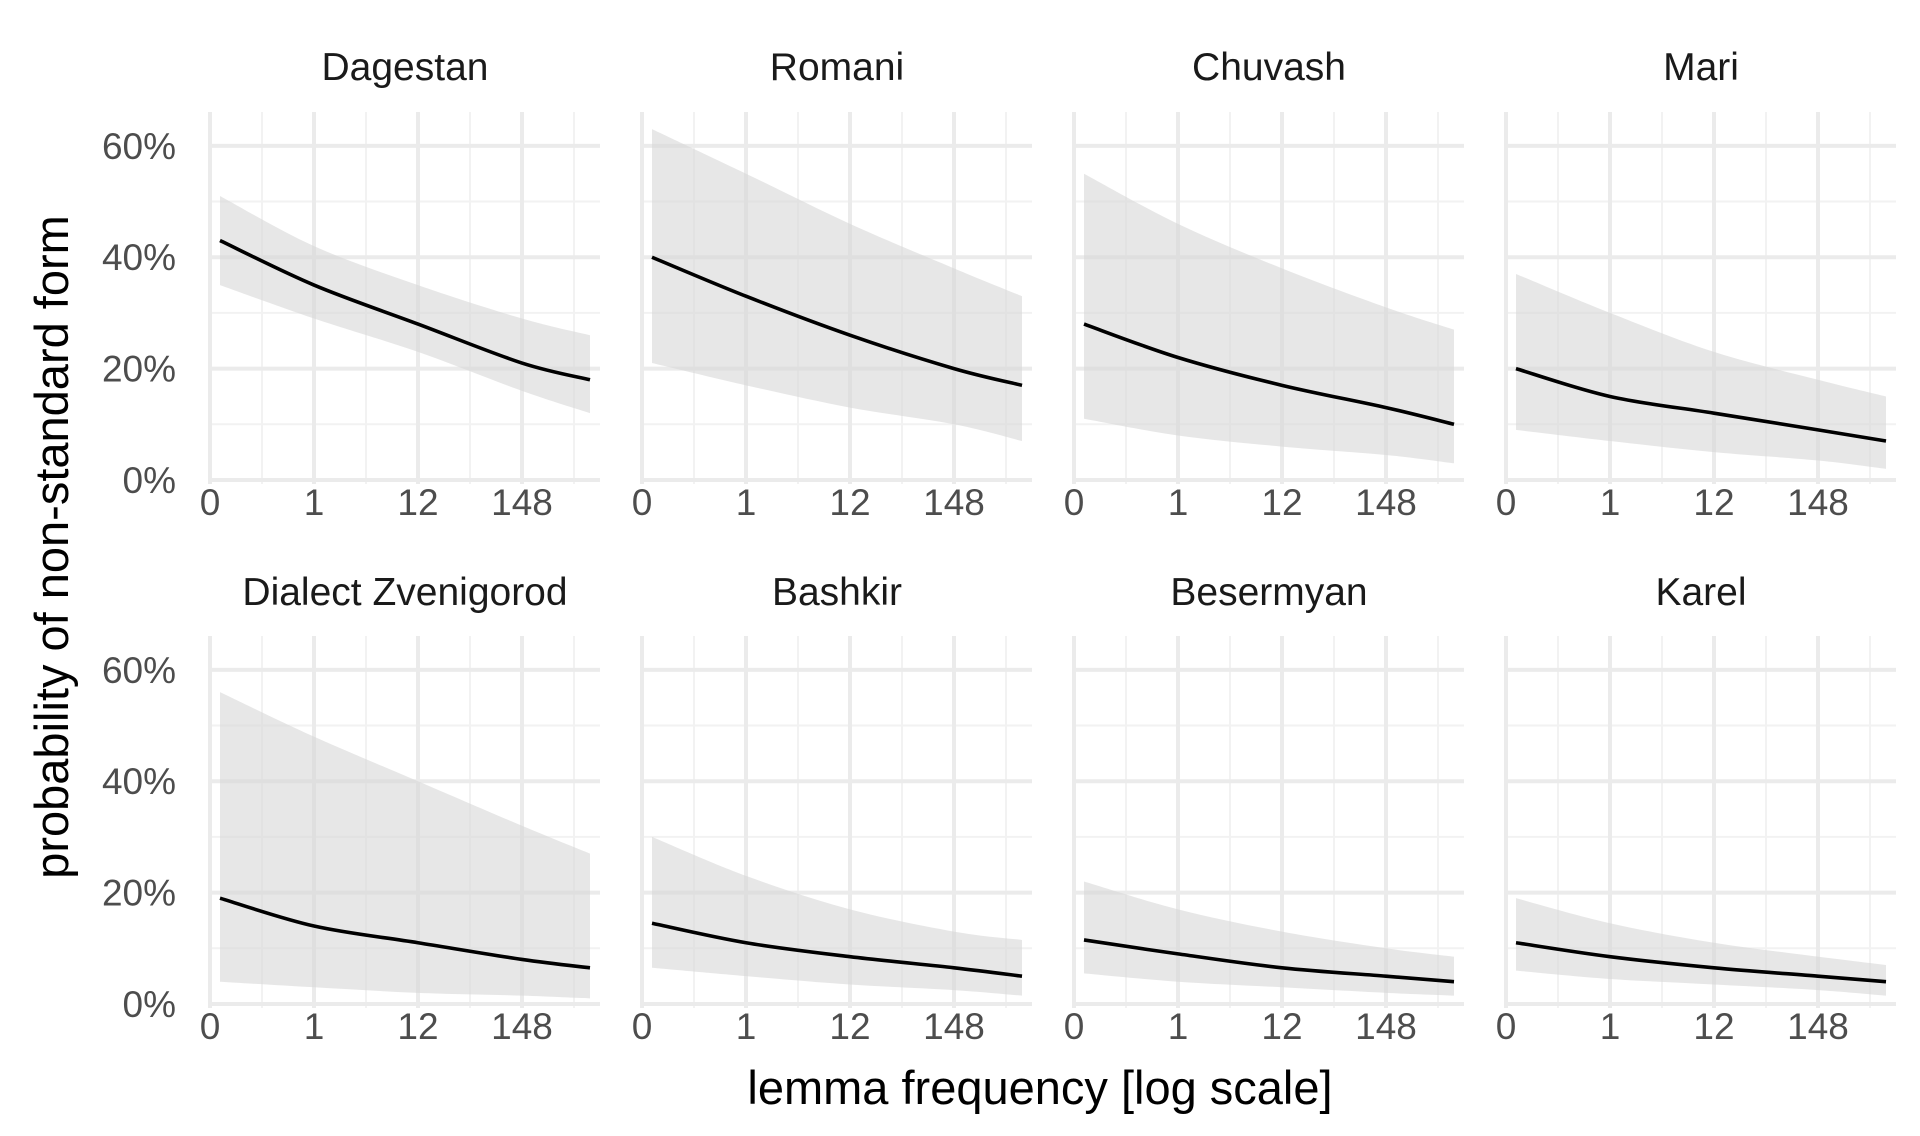  What do you see at coordinates (1696, 809) in the screenshot?
I see `facet-panel: Karel 0 1 12 148` at bounding box center [1696, 809].